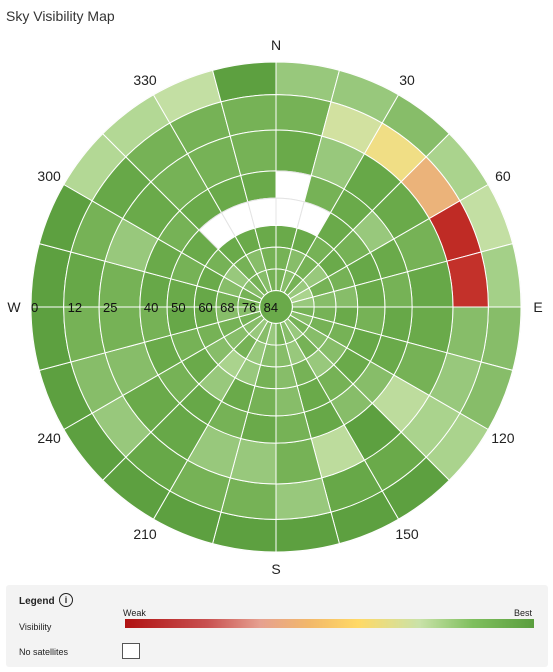 The height and width of the screenshot is (672, 553). I want to click on direction-label: S, so click(275, 567).